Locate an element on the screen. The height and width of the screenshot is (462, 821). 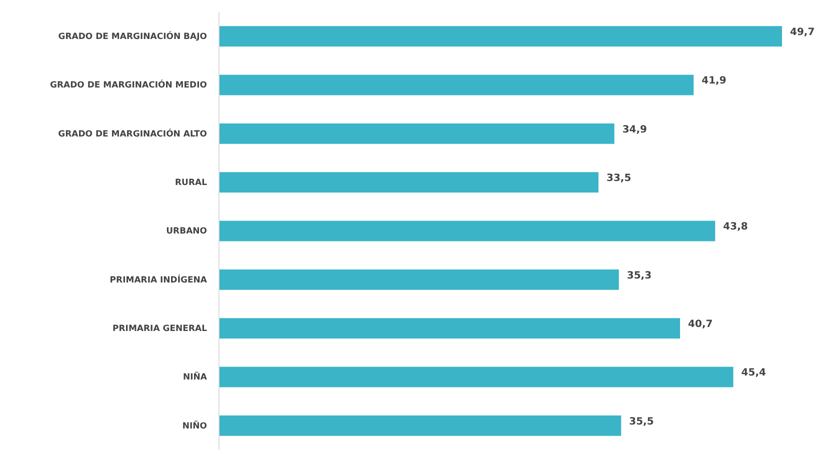
data-label: 35,3 is located at coordinates (639, 276).